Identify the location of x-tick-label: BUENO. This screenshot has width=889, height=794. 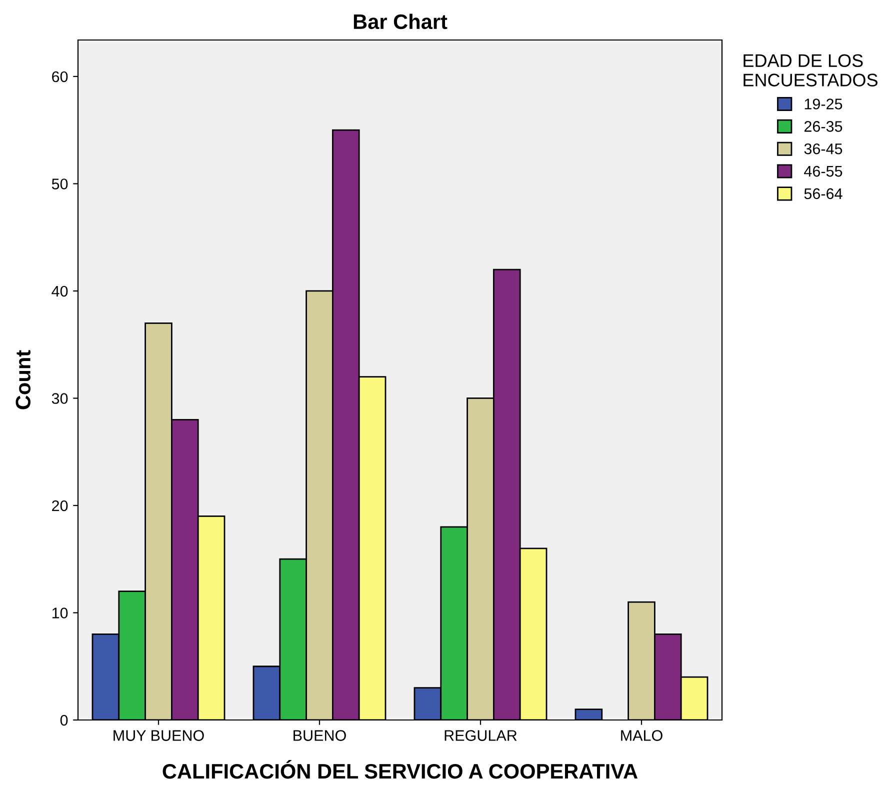
(320, 735).